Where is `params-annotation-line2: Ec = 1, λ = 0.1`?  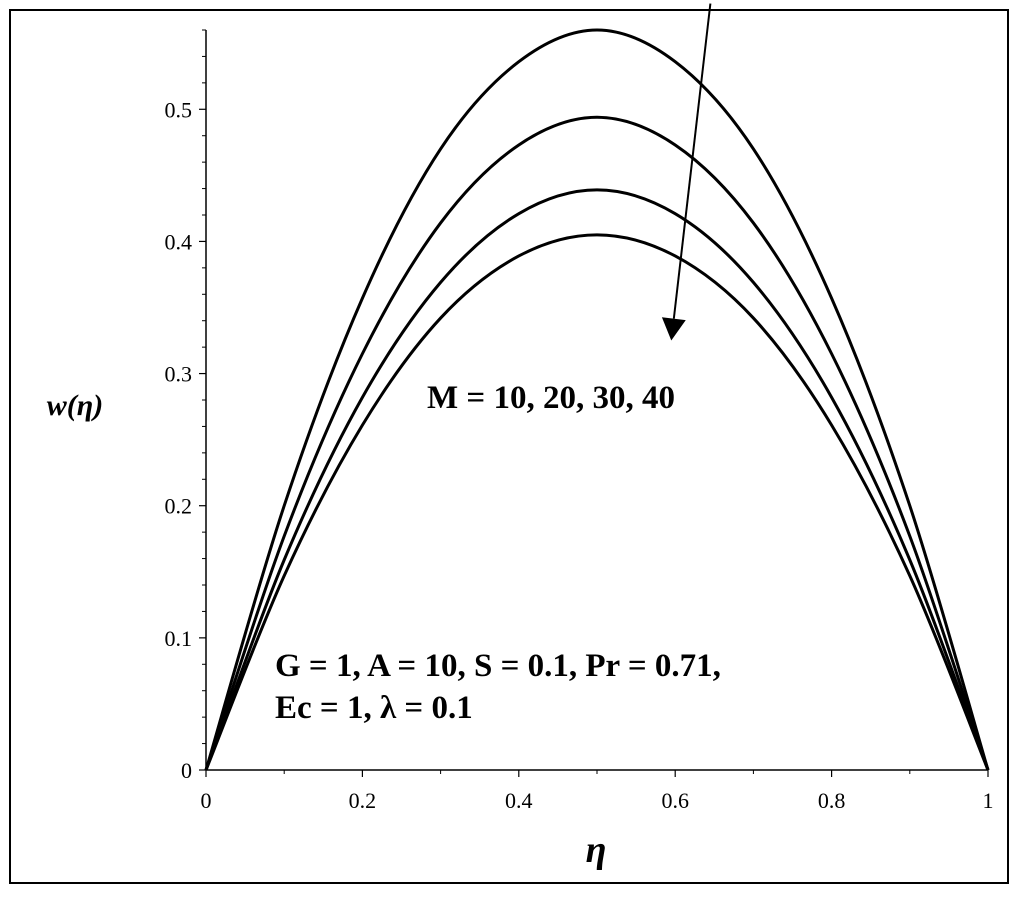 params-annotation-line2: Ec = 1, λ = 0.1 is located at coordinates (374, 708).